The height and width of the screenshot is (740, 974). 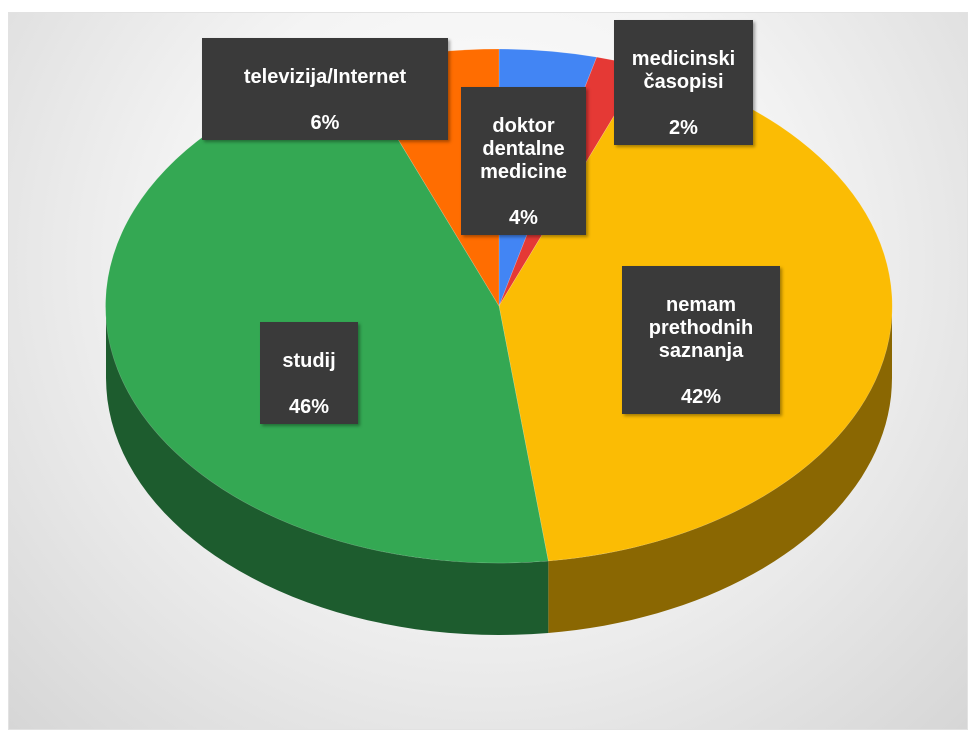 I want to click on data-label-value: 42%, so click(x=701, y=397).